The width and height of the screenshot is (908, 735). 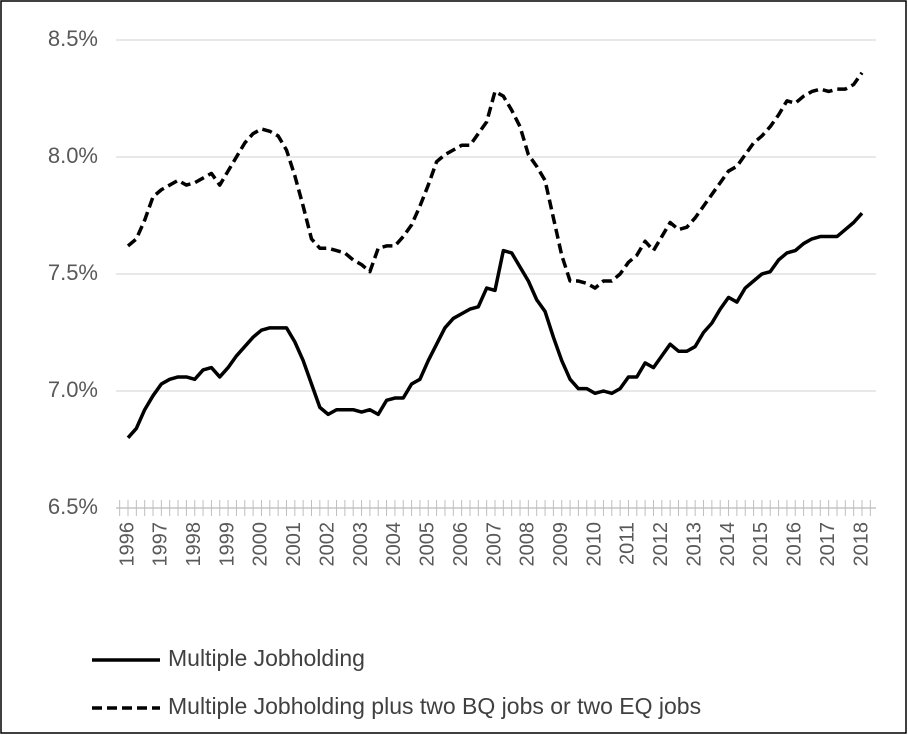 What do you see at coordinates (694, 544) in the screenshot?
I see `x-tick-label: 2013` at bounding box center [694, 544].